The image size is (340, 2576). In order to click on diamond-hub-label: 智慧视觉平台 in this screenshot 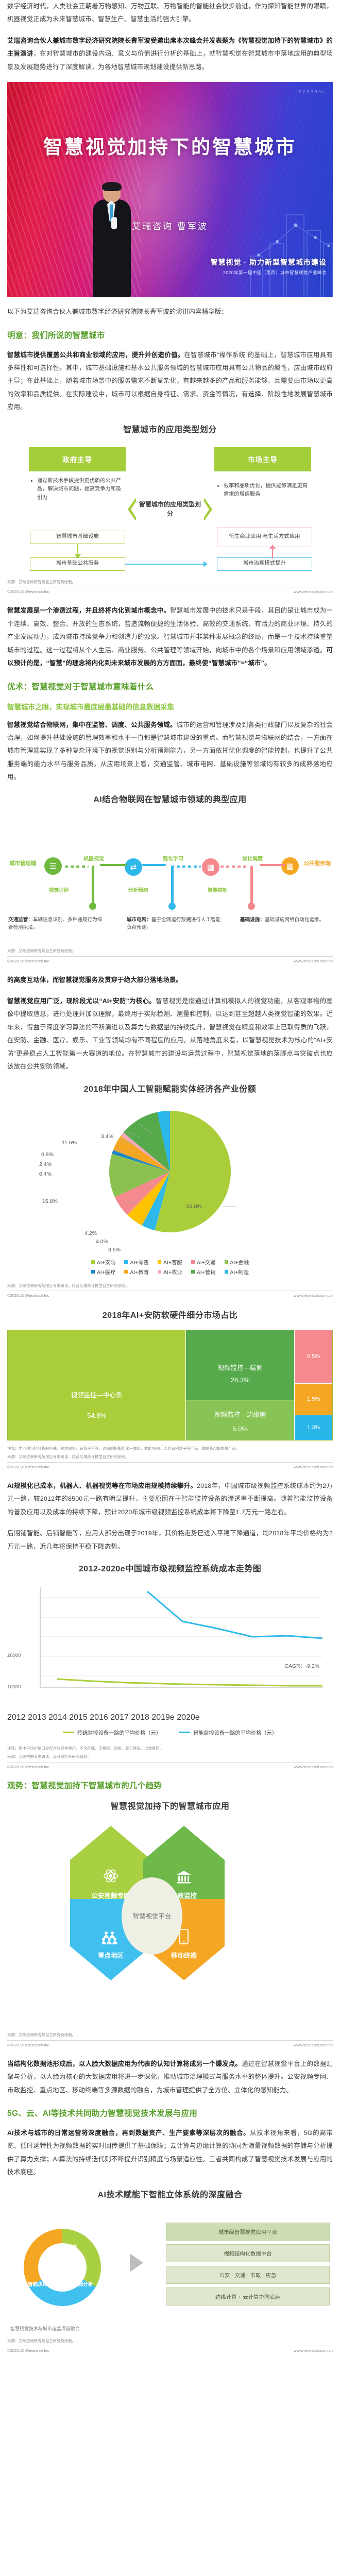, I will do `click(152, 1916)`.